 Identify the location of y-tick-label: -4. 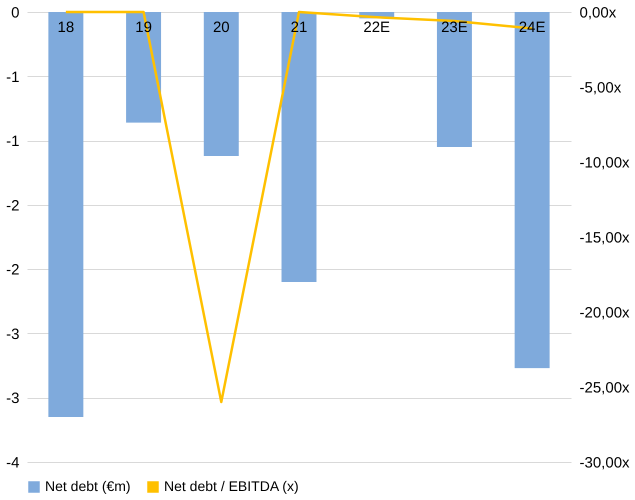
(13, 463).